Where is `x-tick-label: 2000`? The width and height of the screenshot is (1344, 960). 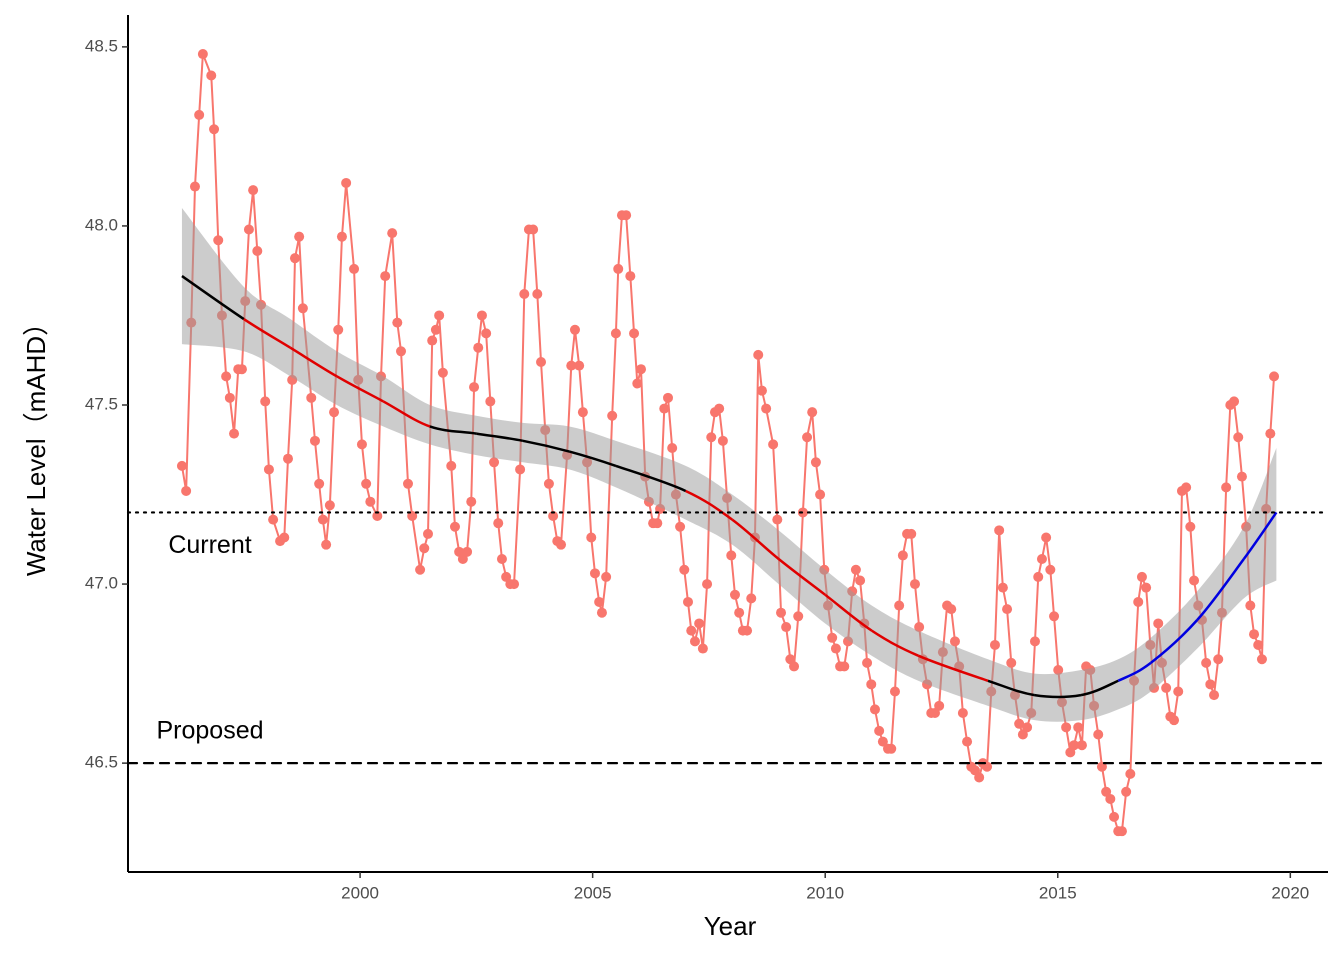 x-tick-label: 2000 is located at coordinates (360, 892).